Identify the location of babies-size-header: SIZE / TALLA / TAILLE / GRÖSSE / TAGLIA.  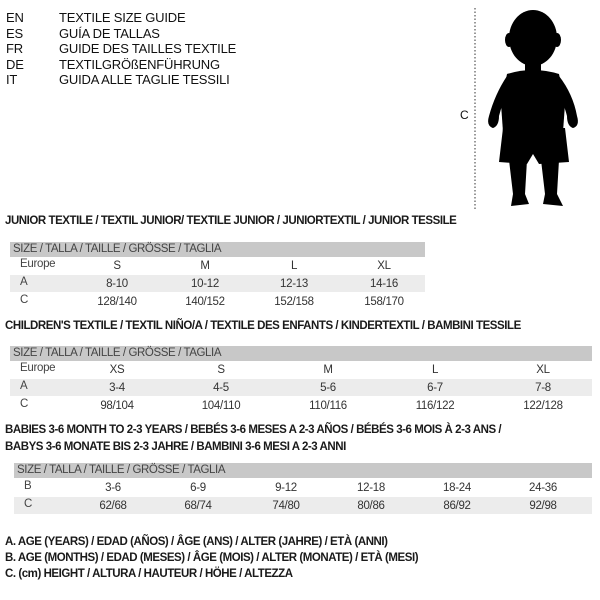
(303, 470).